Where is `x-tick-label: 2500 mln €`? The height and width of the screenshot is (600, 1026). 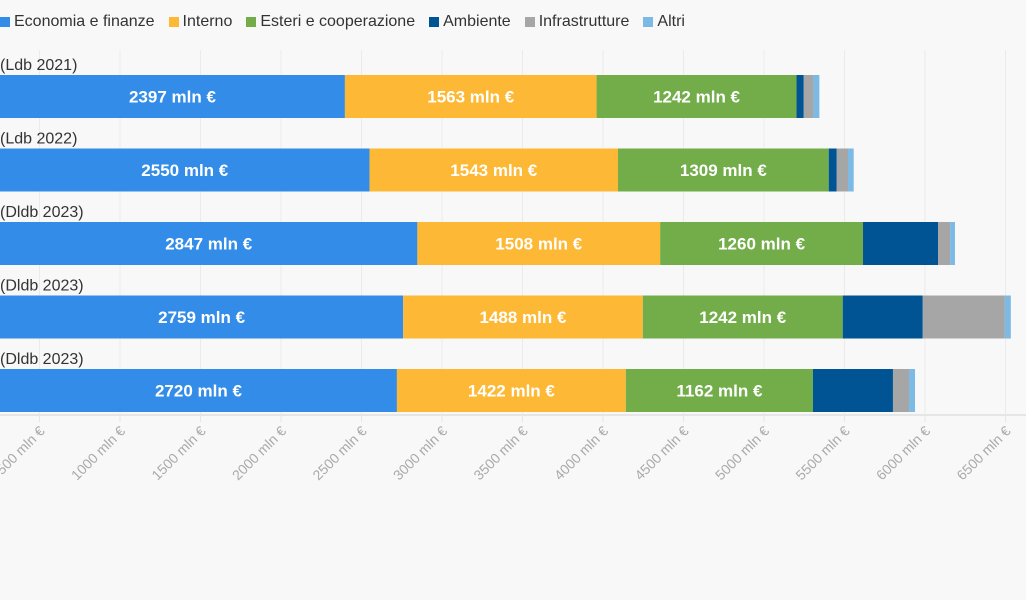 x-tick-label: 2500 mln € is located at coordinates (339, 453).